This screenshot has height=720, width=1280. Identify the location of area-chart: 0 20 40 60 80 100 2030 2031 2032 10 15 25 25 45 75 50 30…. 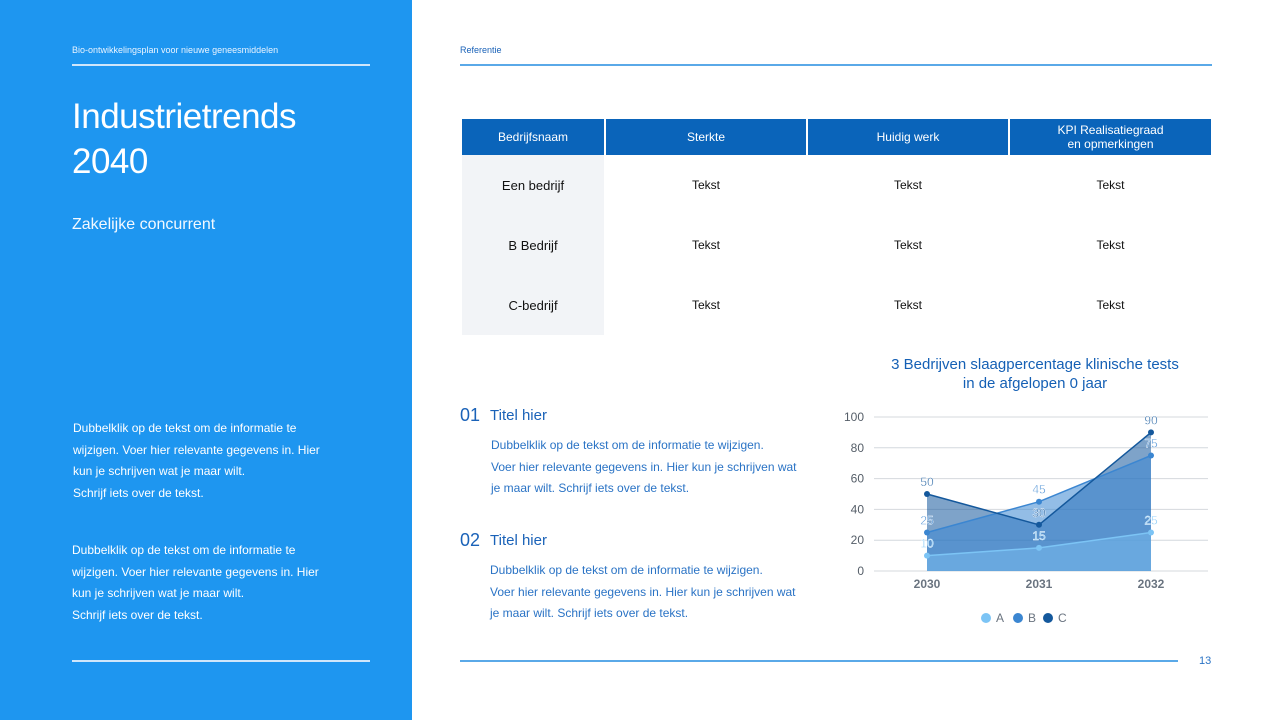
(1026, 517).